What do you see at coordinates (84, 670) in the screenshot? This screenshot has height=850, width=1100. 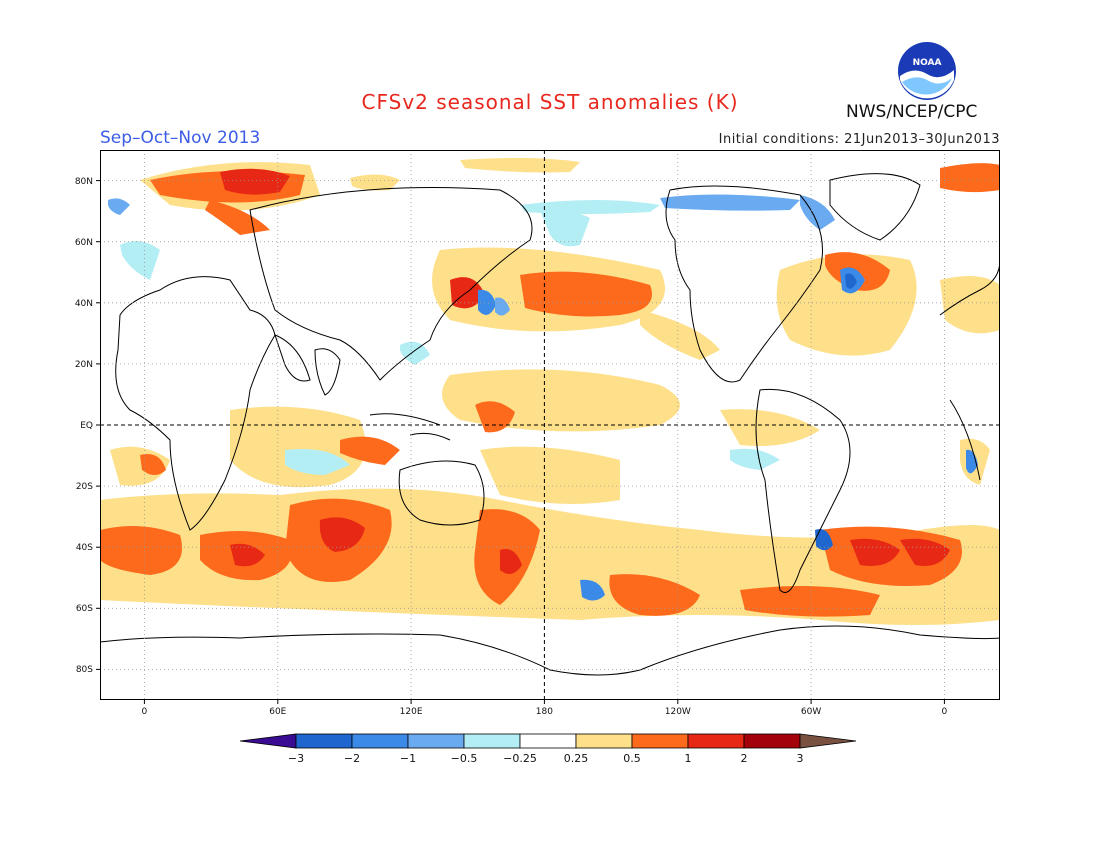 I see `lat-label: 80S` at bounding box center [84, 670].